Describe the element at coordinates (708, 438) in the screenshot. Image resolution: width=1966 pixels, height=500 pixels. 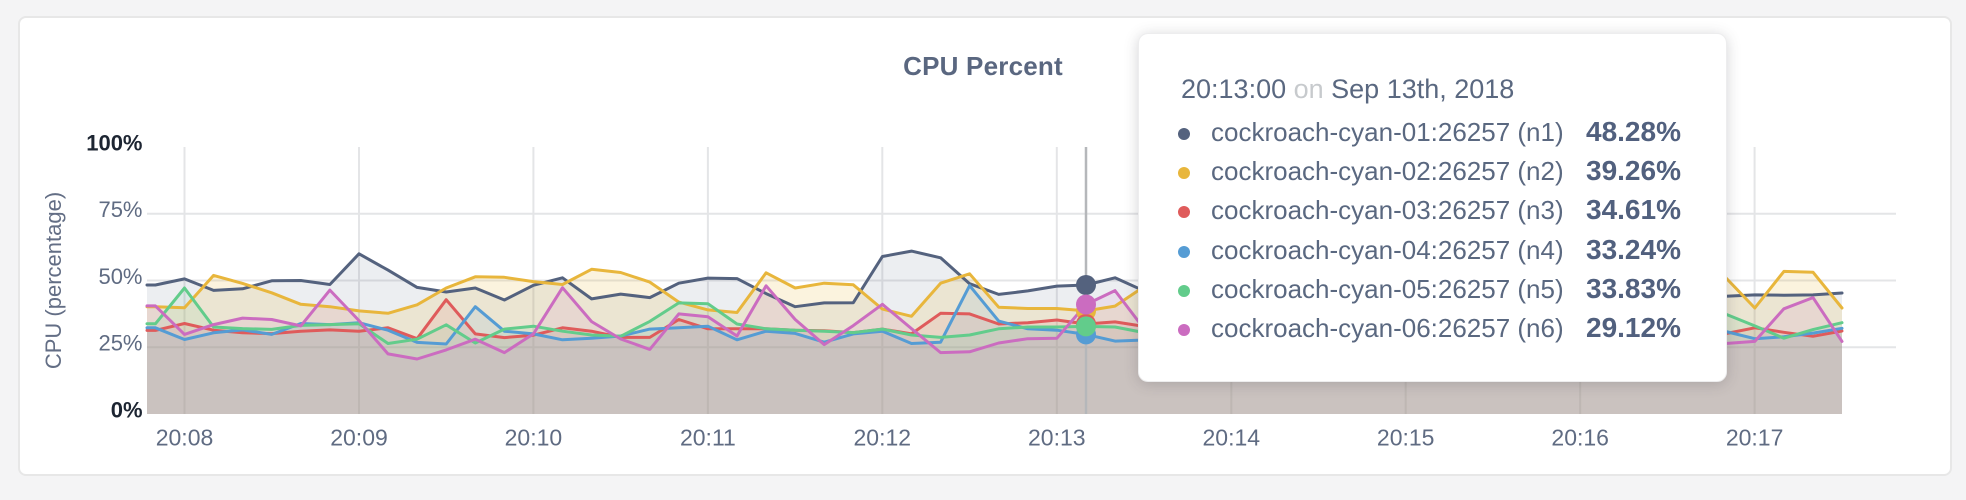
I see `svg-text: 20:11` at that location.